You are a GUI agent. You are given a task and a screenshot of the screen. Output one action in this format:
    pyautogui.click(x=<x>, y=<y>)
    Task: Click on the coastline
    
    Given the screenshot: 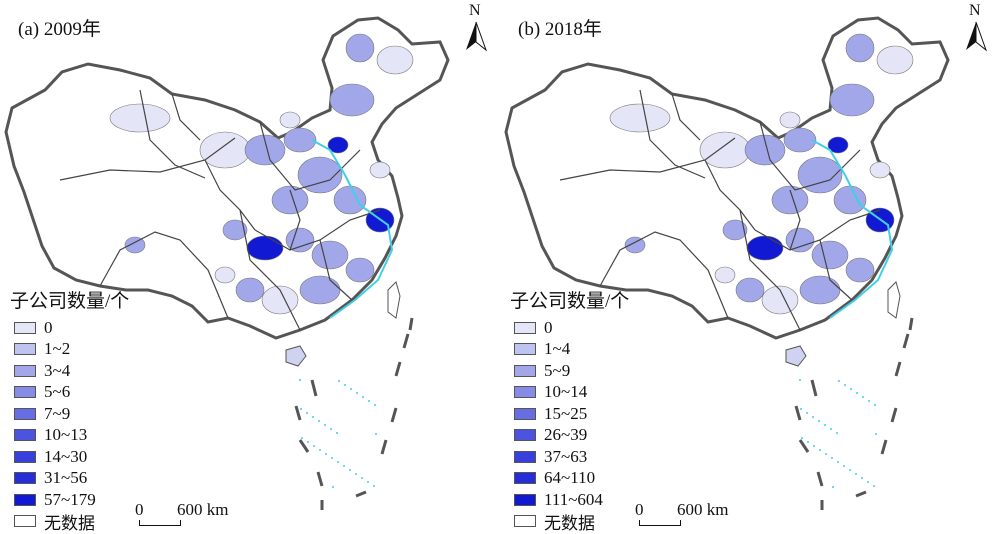 What is the action you would take?
    pyautogui.click(x=352, y=229)
    